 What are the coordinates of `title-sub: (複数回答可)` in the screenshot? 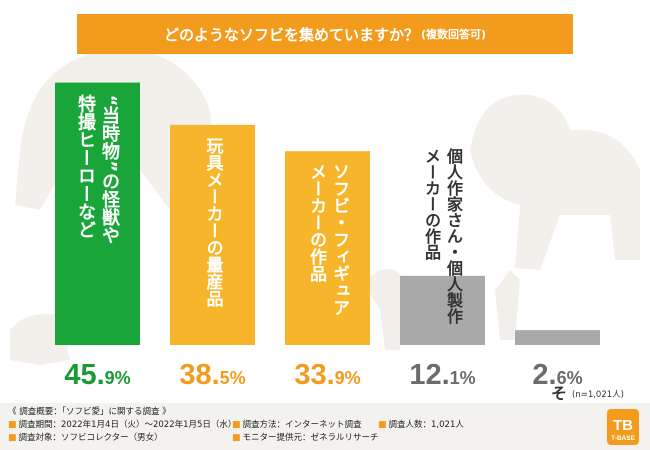 It's located at (453, 34).